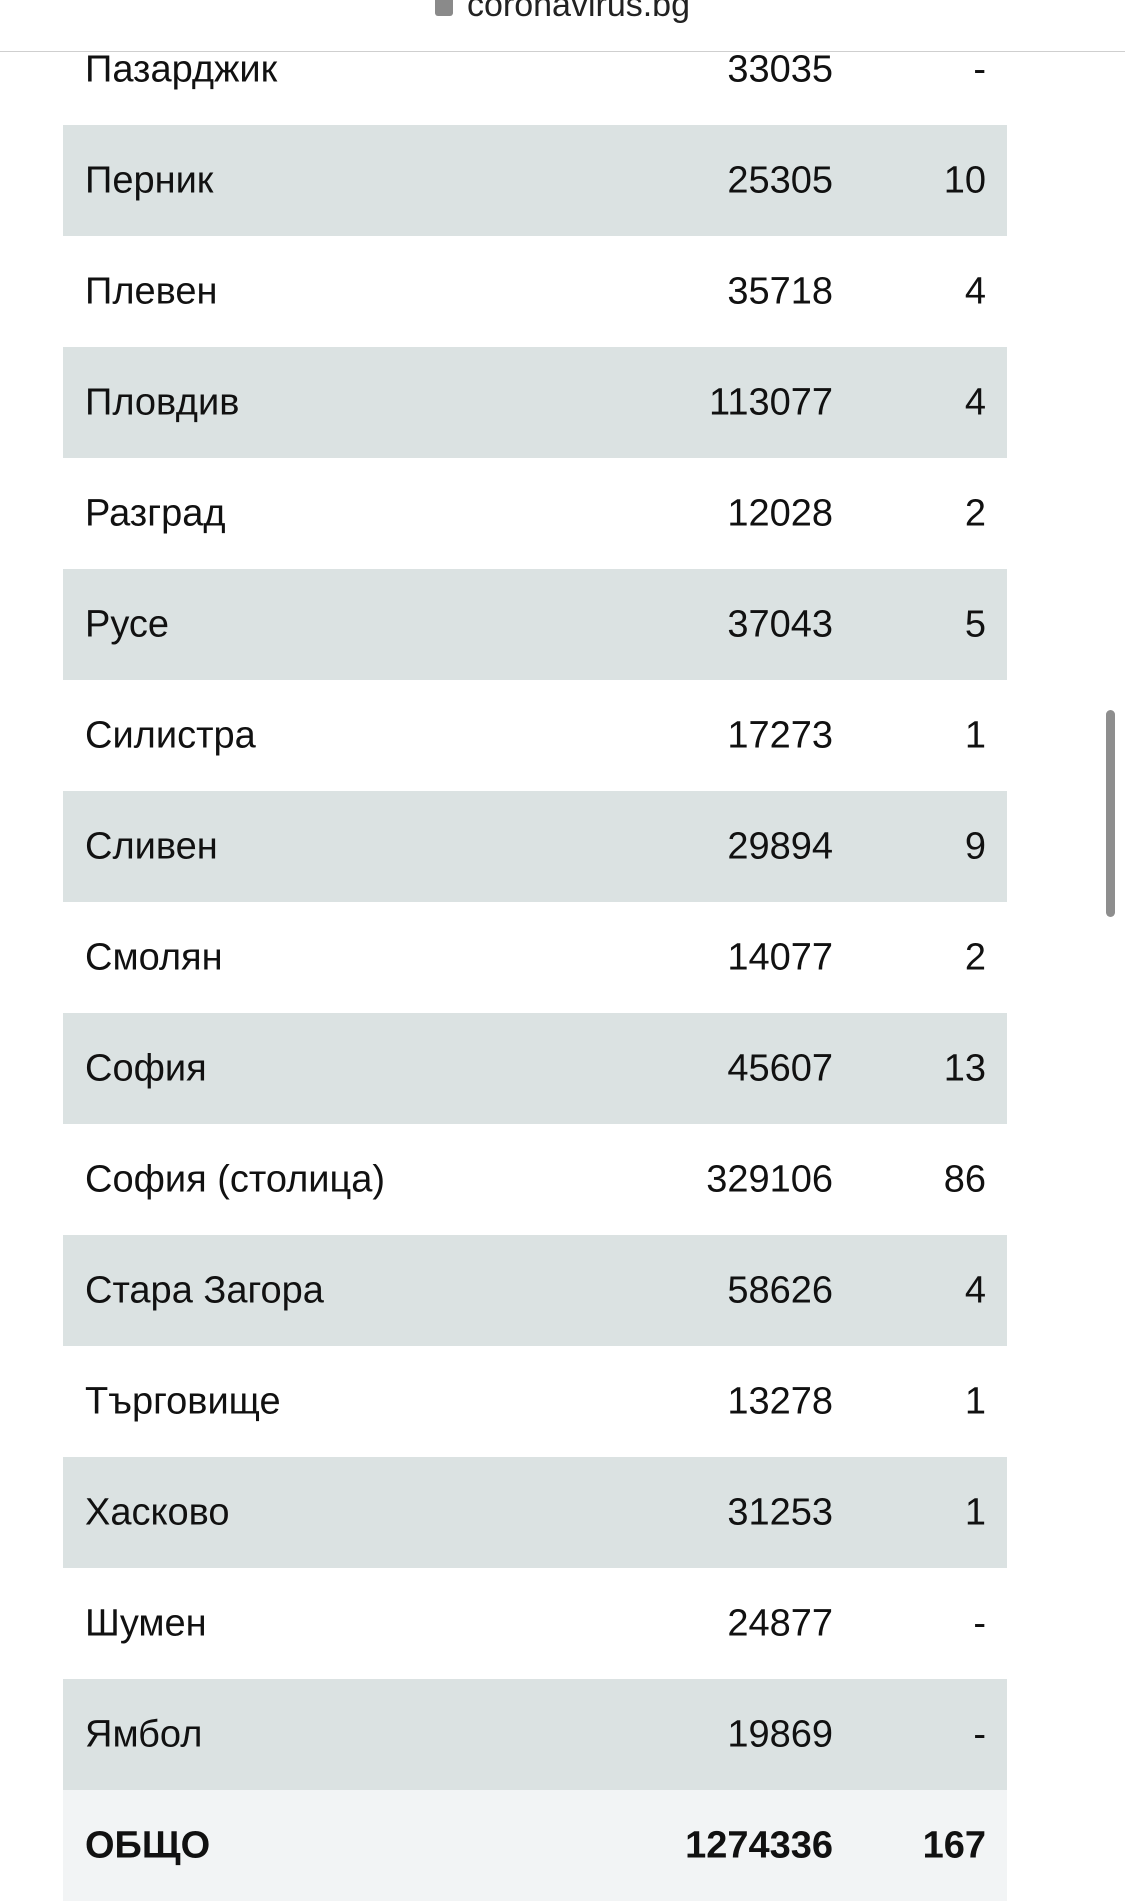 This screenshot has width=1125, height=1901. Describe the element at coordinates (154, 957) in the screenshot. I see `region: Смолян` at that location.